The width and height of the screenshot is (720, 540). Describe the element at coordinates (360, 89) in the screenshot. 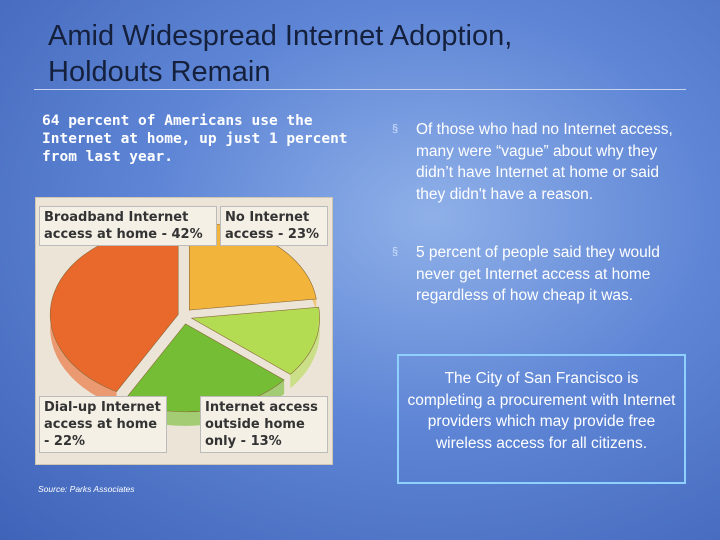

I see `title-rule` at that location.